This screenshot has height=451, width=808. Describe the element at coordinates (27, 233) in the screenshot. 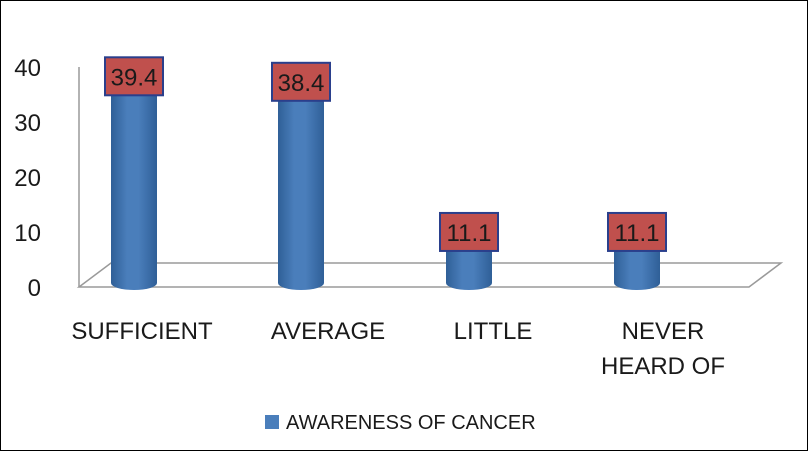

I see `y-tick-label: 10` at that location.